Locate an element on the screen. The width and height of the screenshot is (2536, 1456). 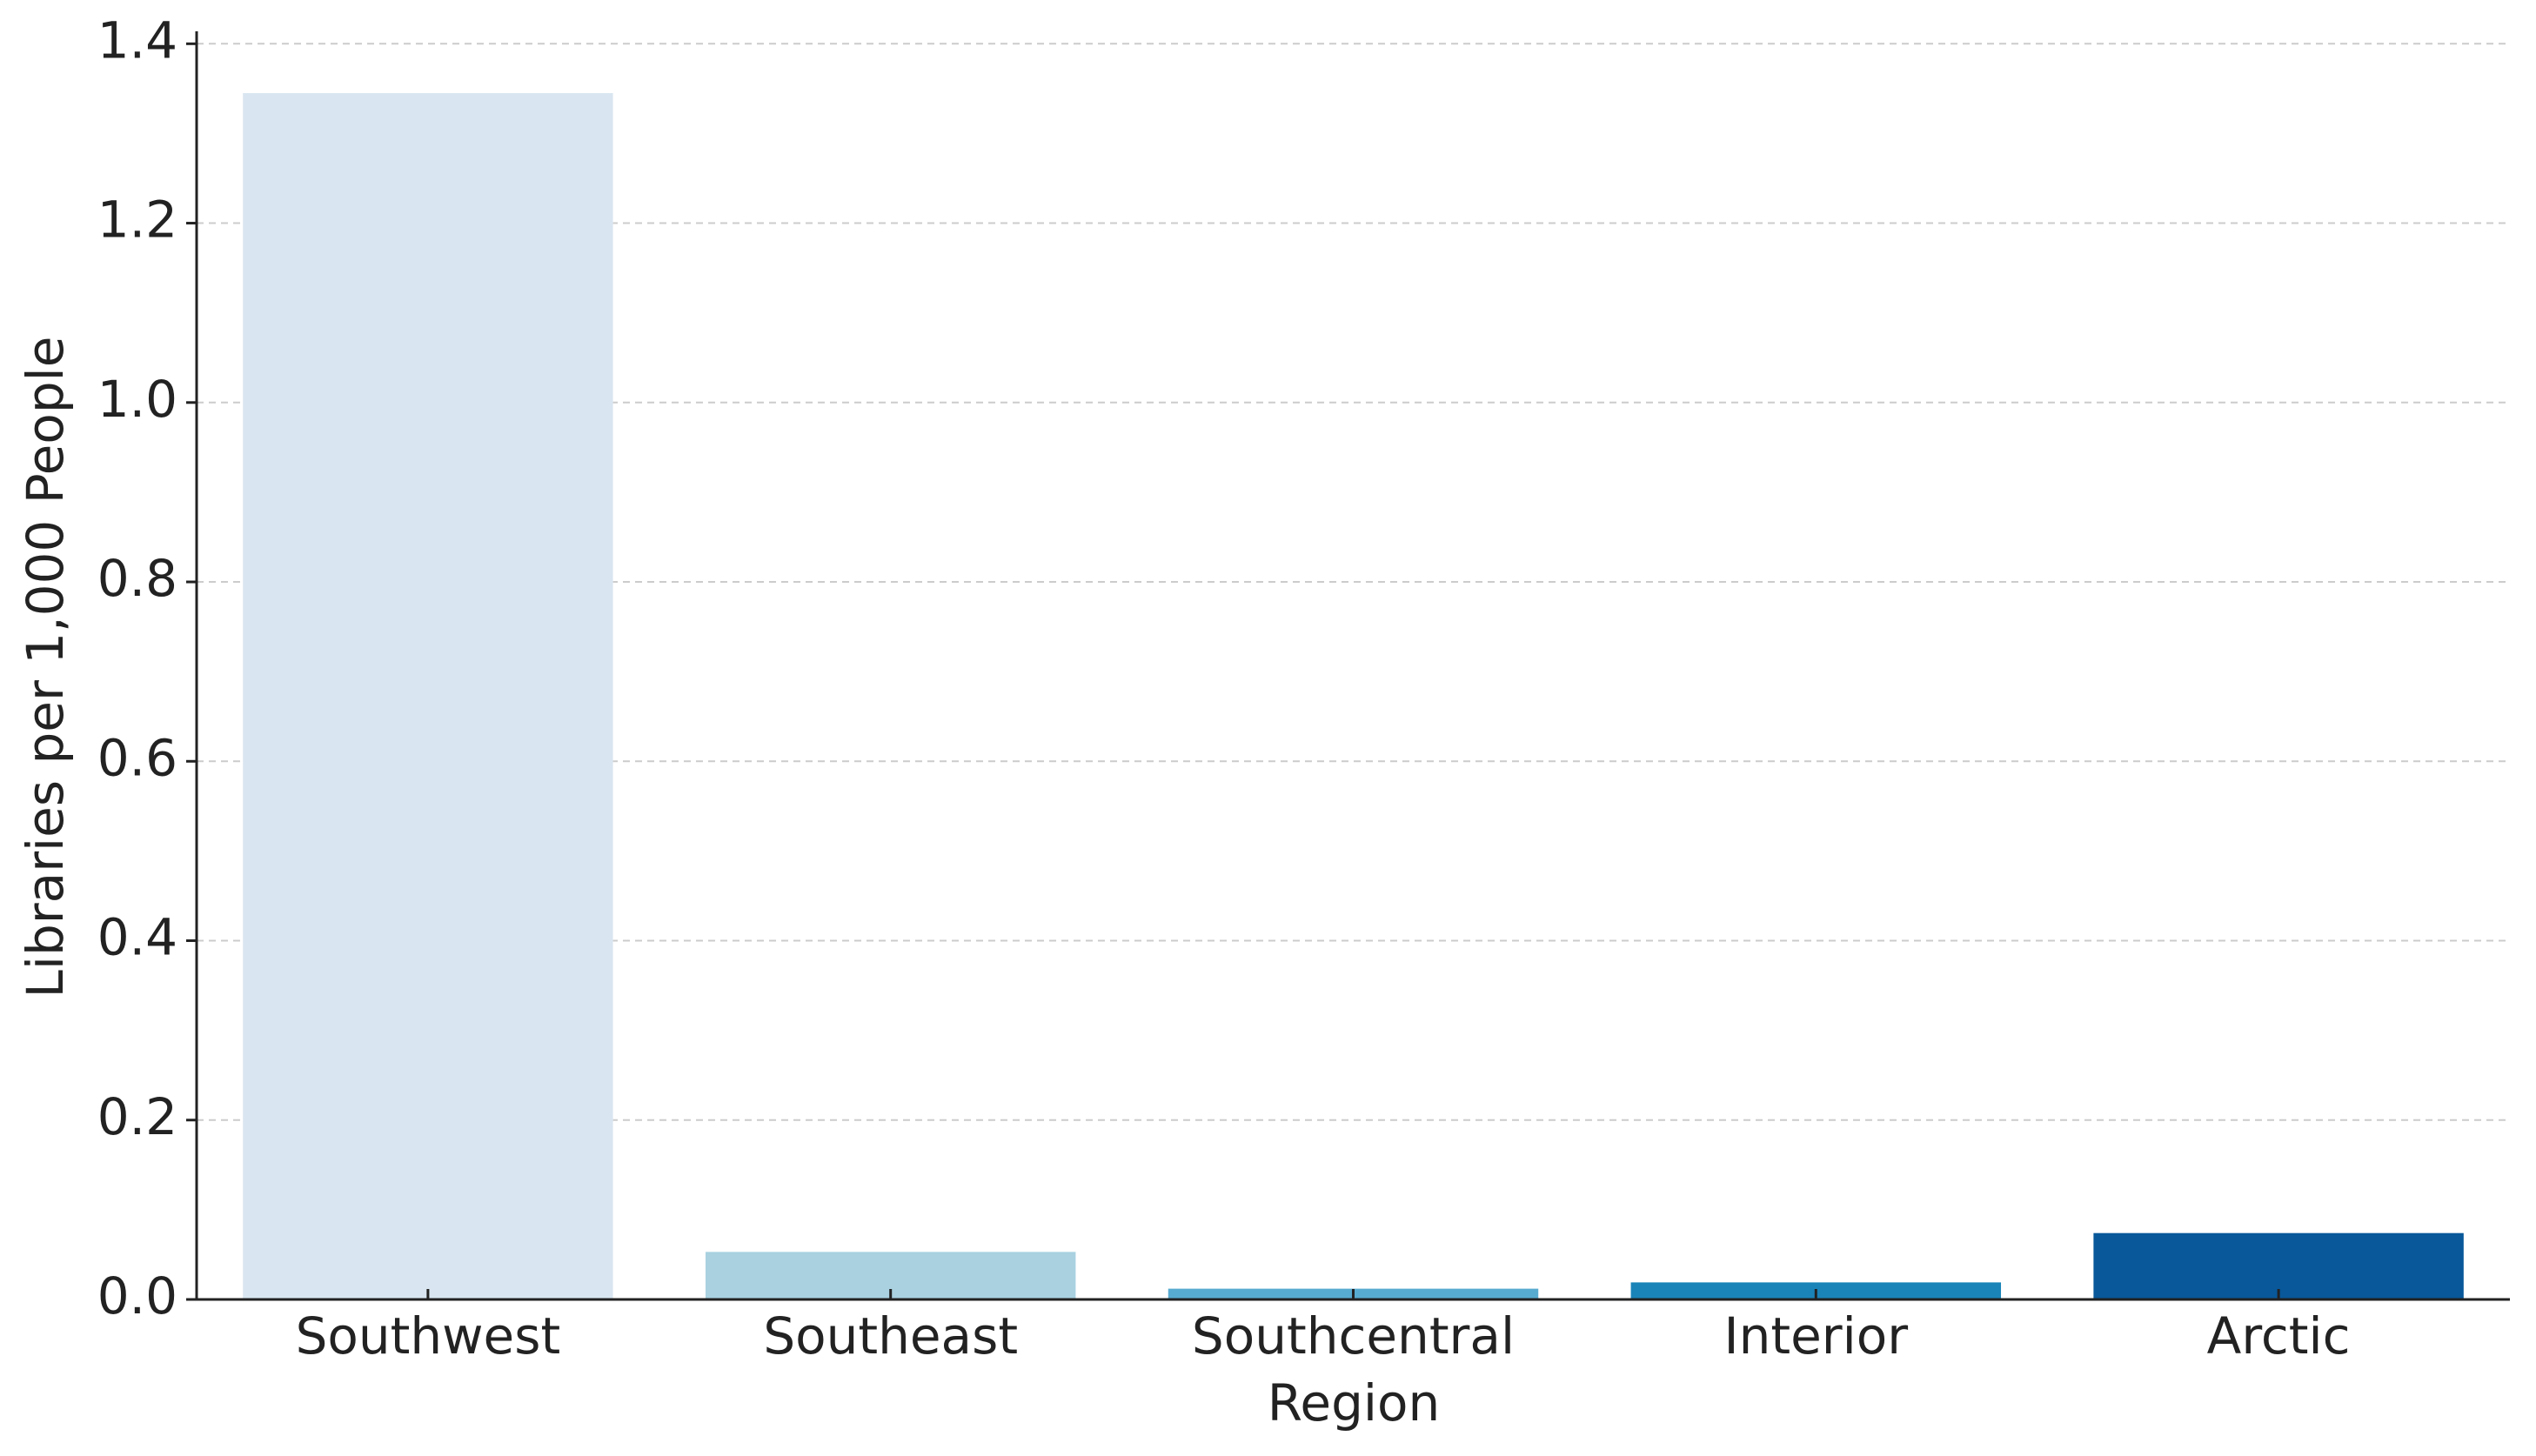
x-tick-label: Interior is located at coordinates (1816, 1336).